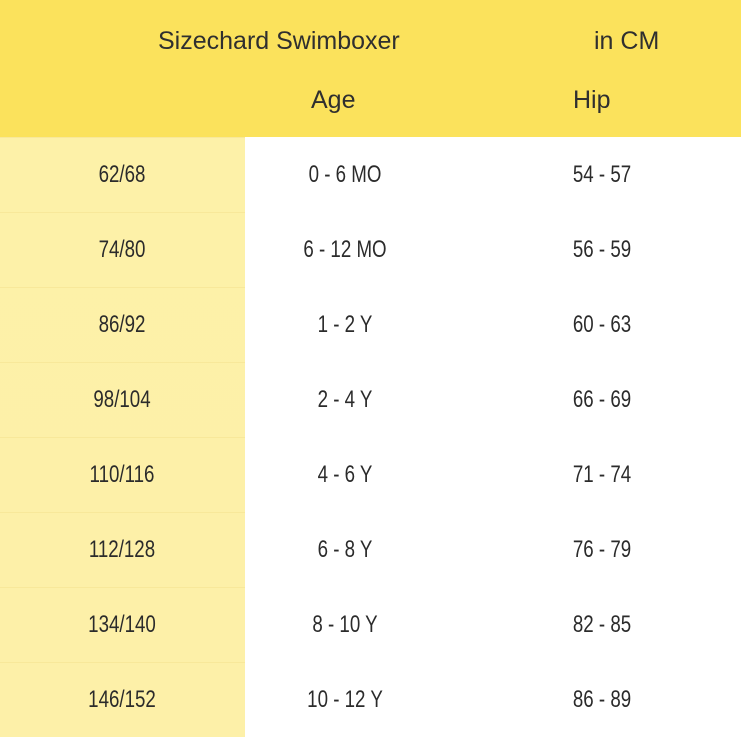 The image size is (741, 737). What do you see at coordinates (345, 174) in the screenshot?
I see `age-cell: 0 - 6 MO` at bounding box center [345, 174].